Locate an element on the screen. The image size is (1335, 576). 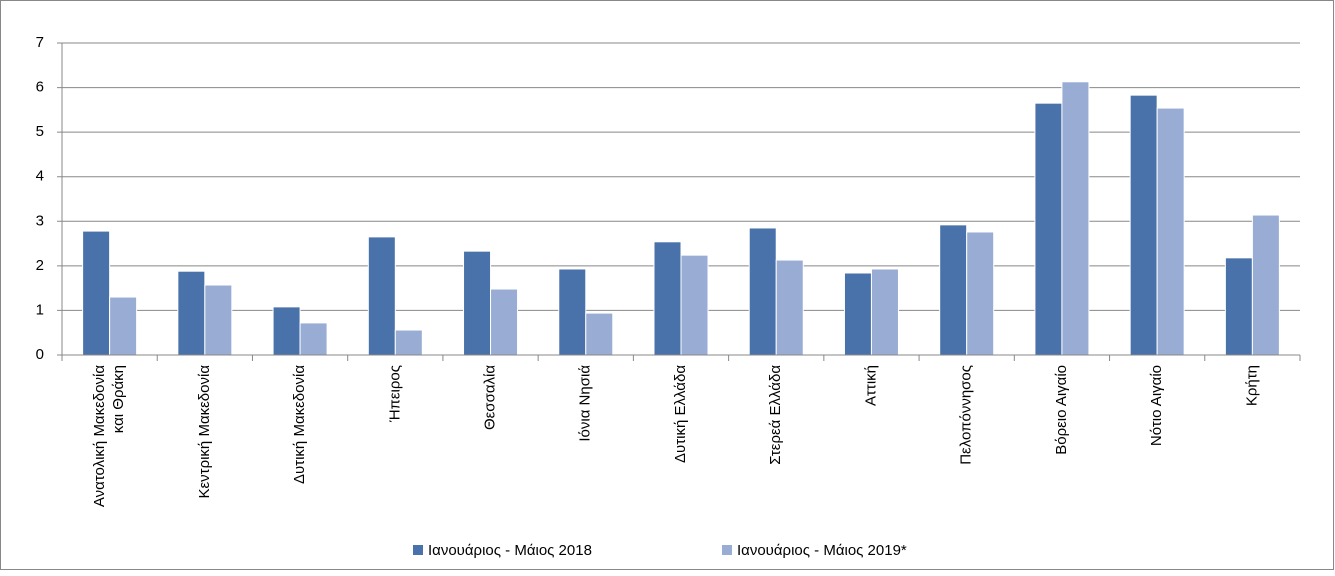
x-tick-label: Δυτική Μακεδονία is located at coordinates (299, 424).